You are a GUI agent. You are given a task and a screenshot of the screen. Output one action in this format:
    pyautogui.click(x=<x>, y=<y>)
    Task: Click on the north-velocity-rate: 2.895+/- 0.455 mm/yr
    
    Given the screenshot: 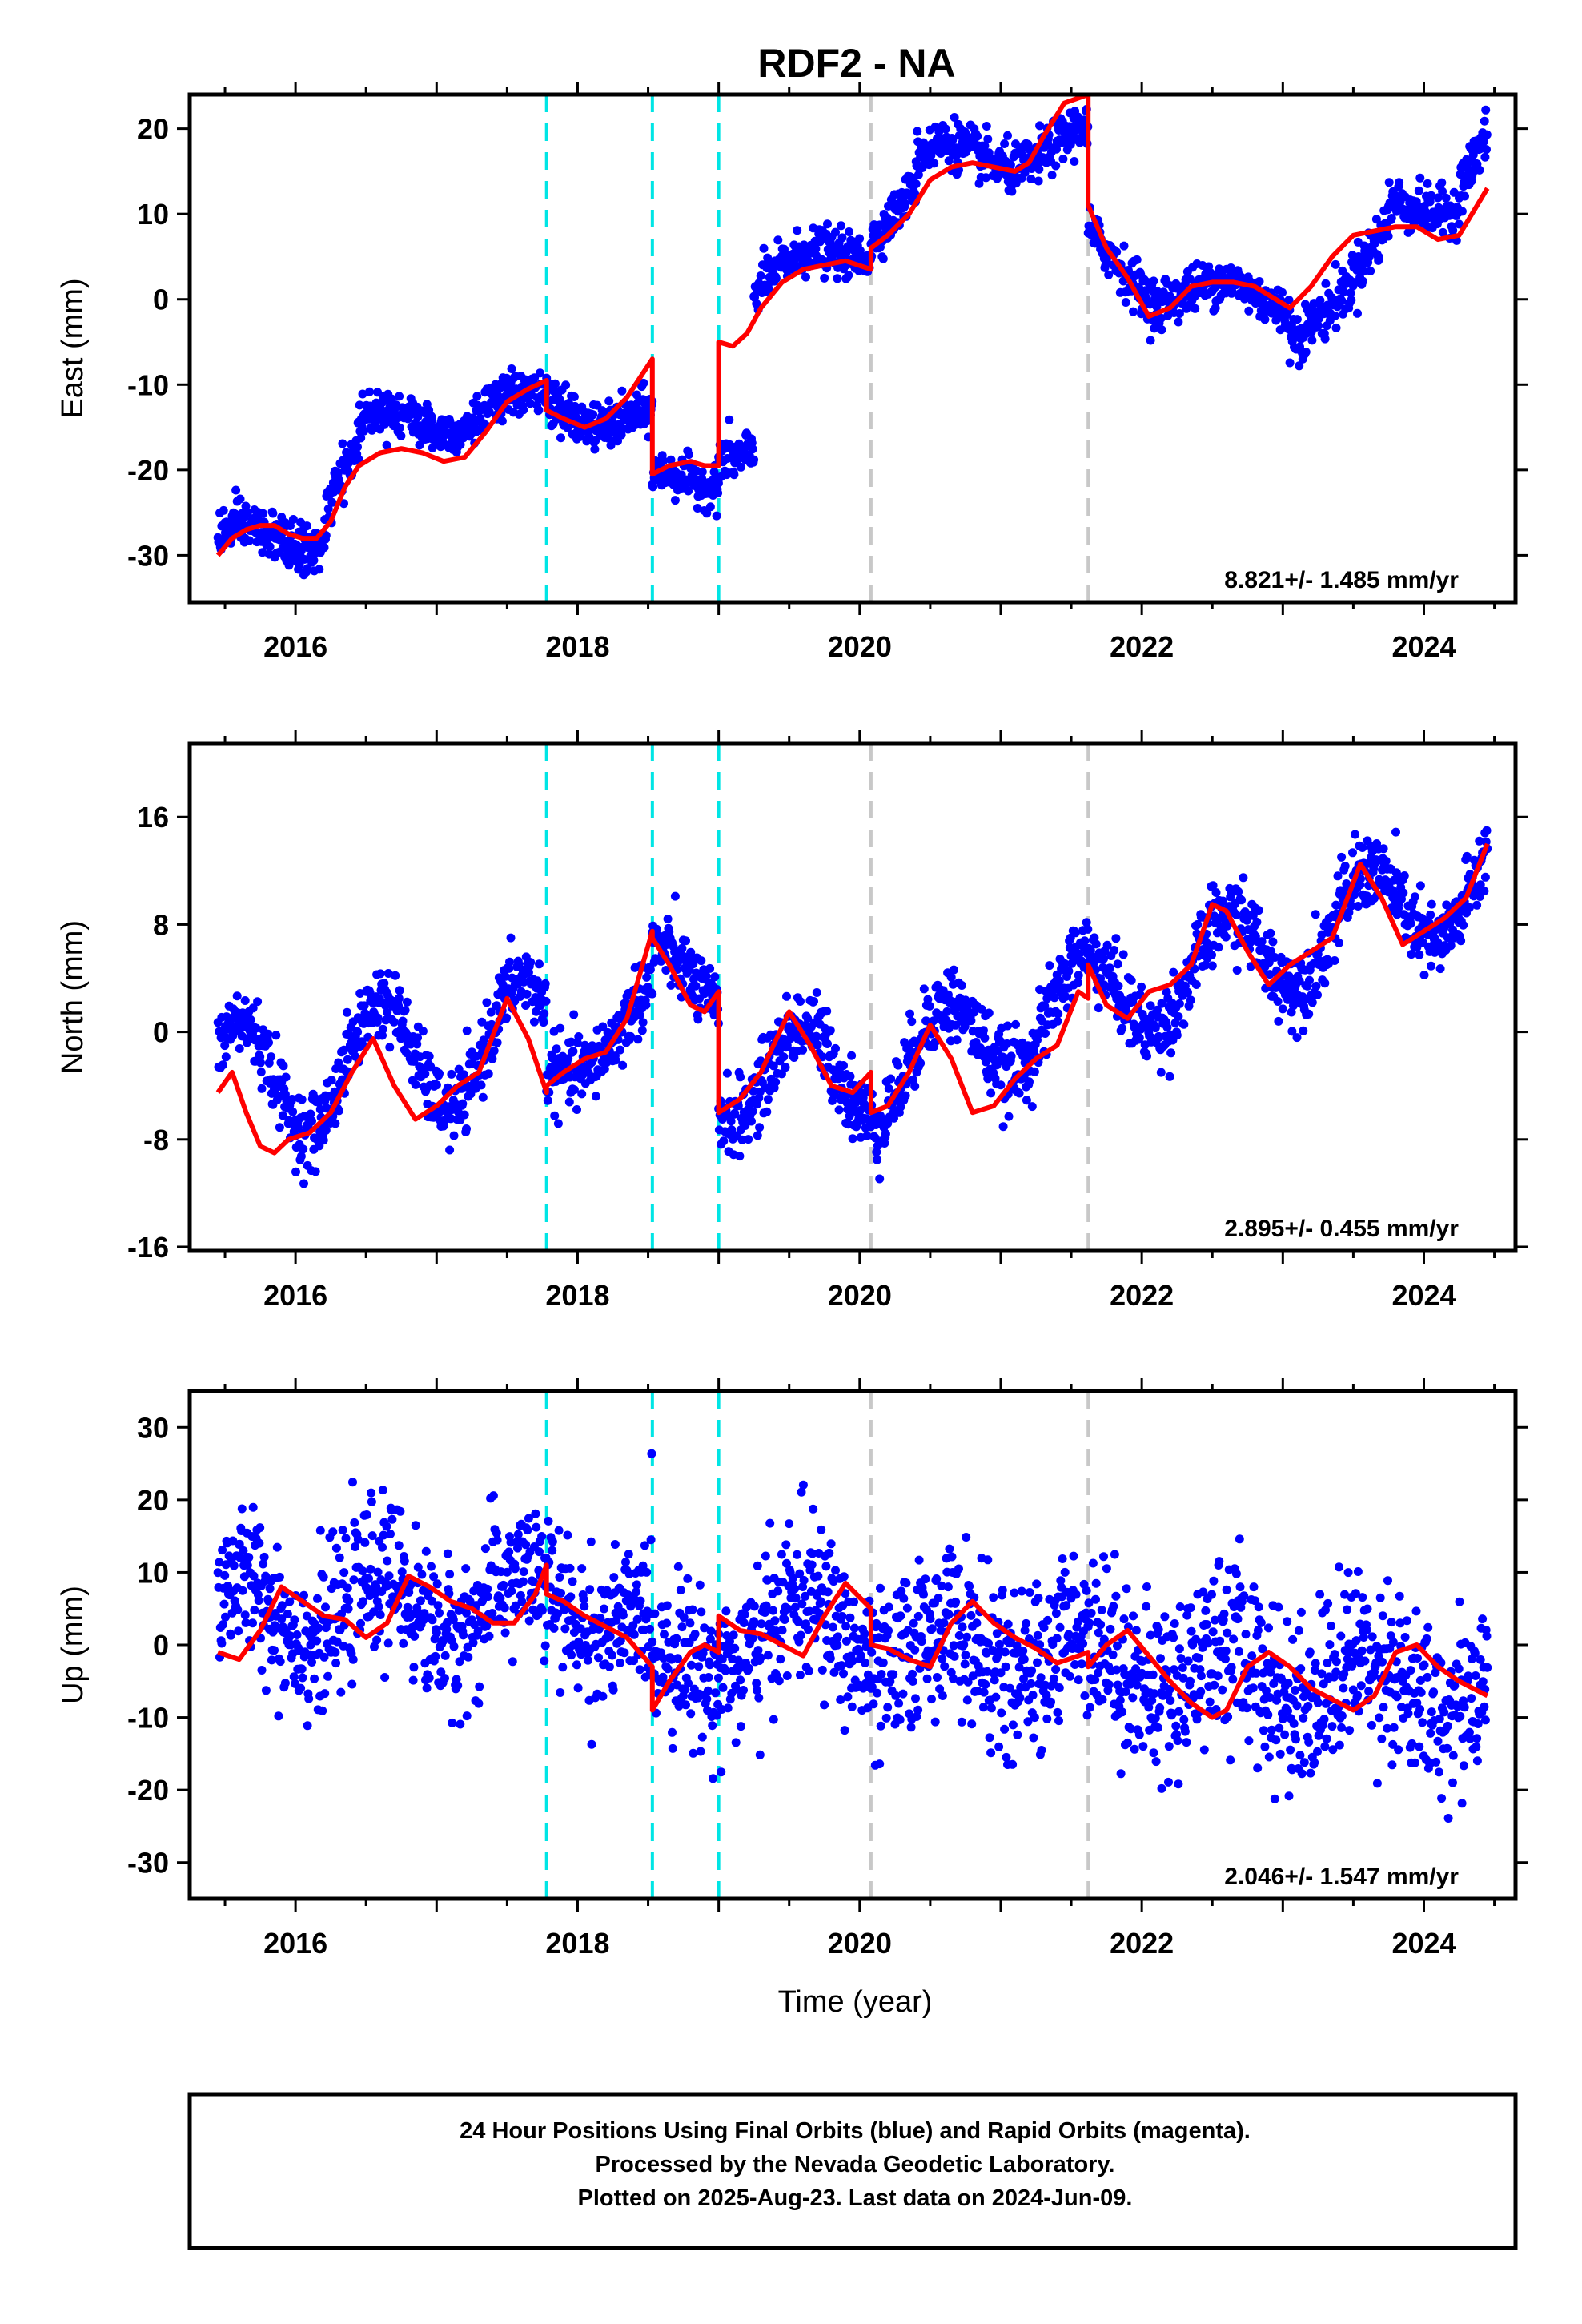 What is the action you would take?
    pyautogui.click(x=1341, y=1229)
    